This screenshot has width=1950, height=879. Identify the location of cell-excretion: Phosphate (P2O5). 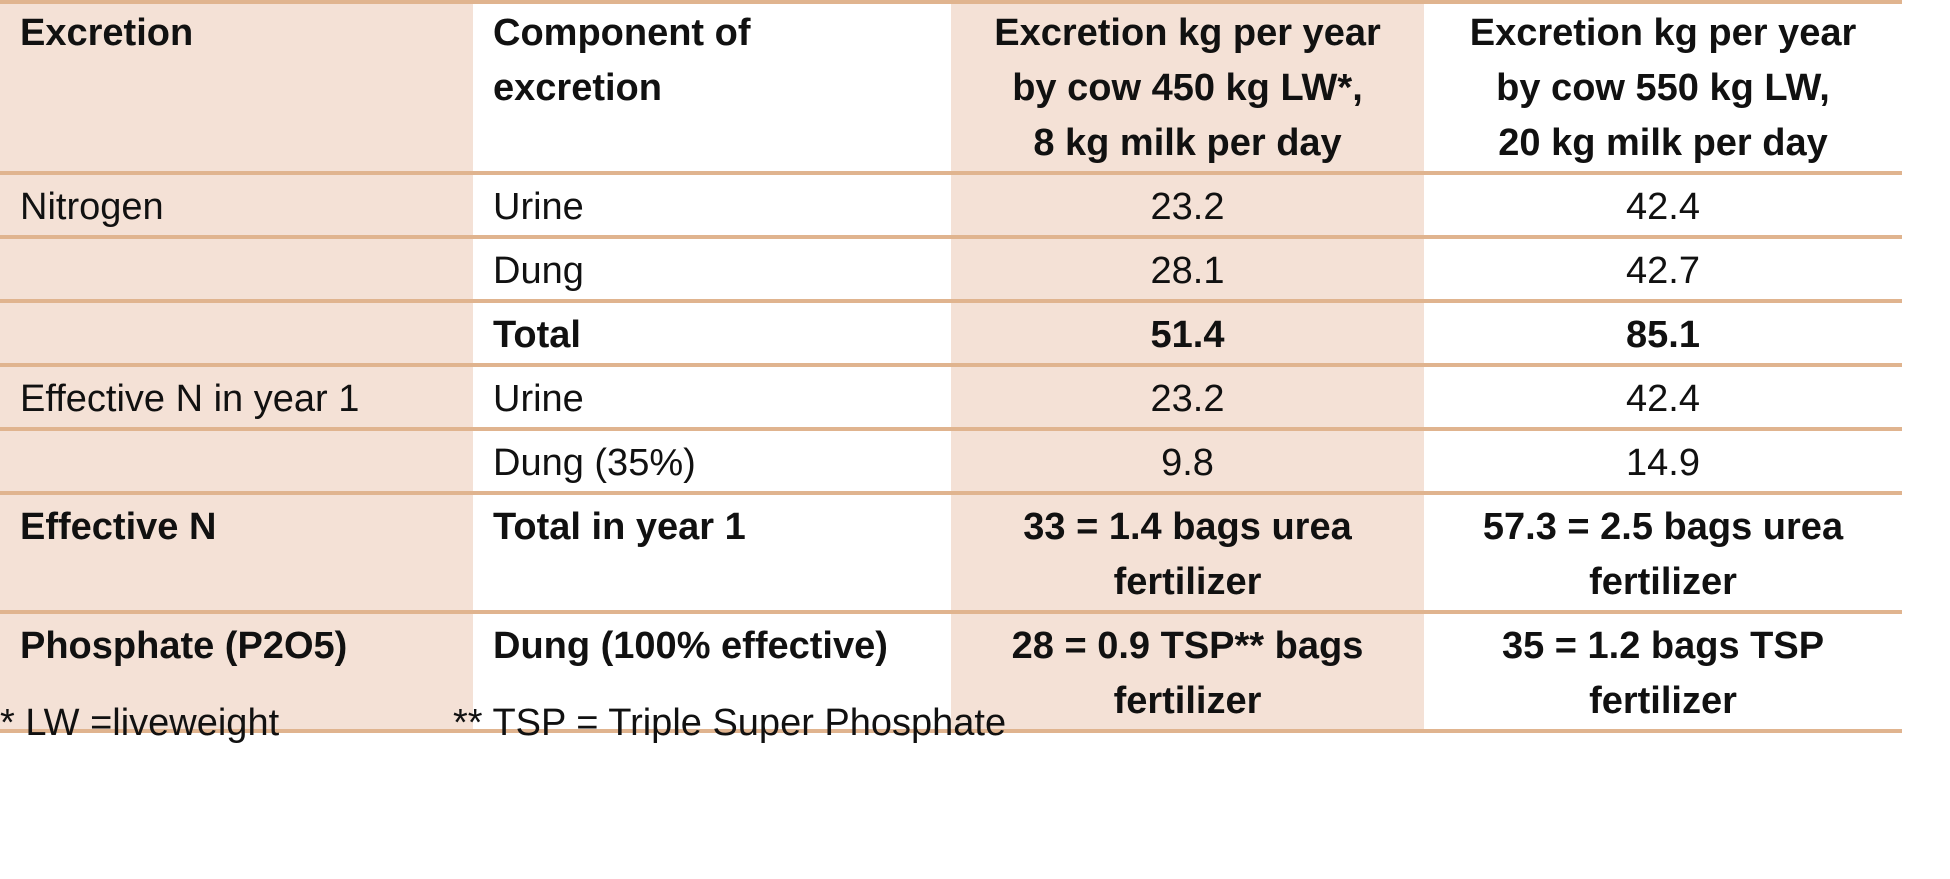
(236, 672).